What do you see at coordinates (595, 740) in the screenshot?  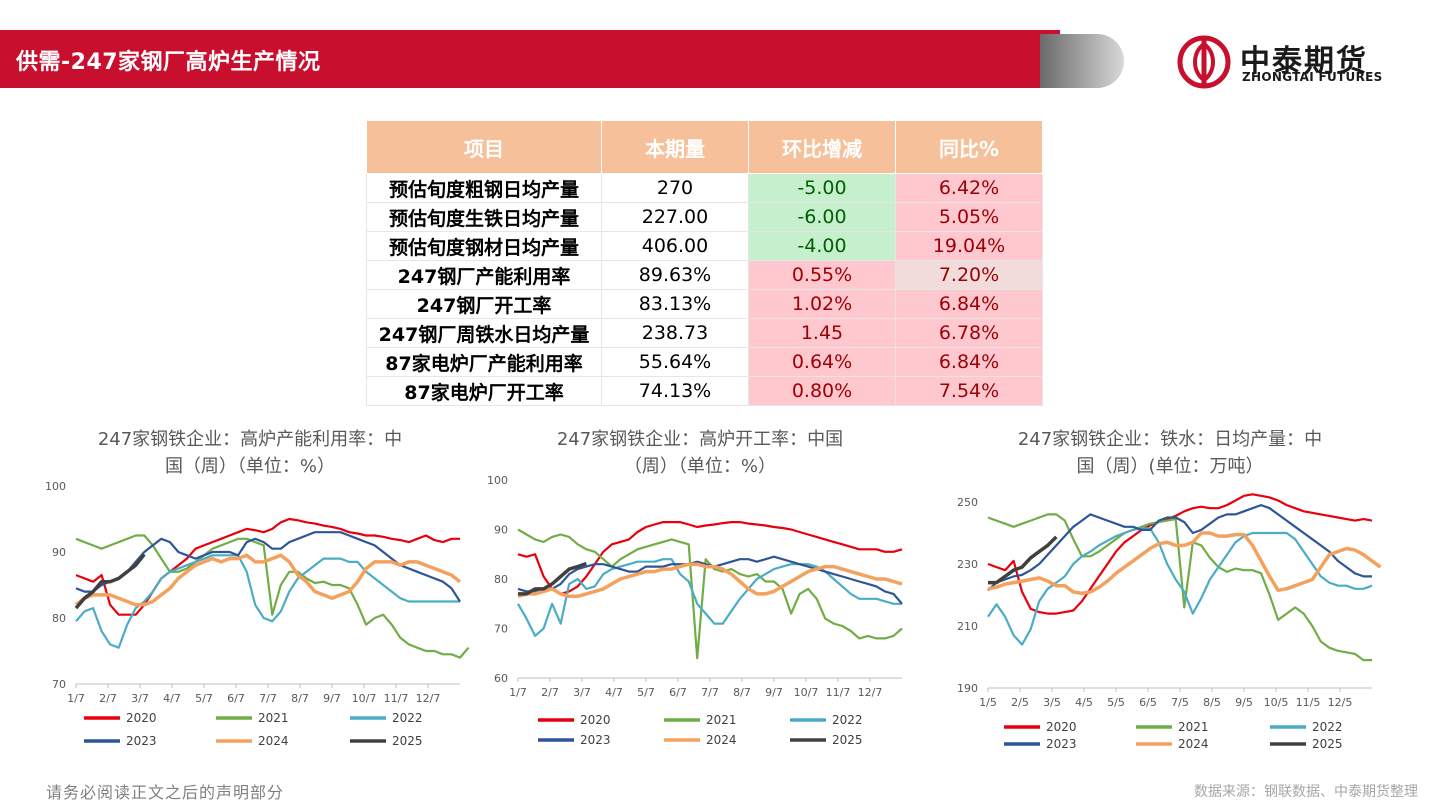 I see `legend-label-2023: 2023` at bounding box center [595, 740].